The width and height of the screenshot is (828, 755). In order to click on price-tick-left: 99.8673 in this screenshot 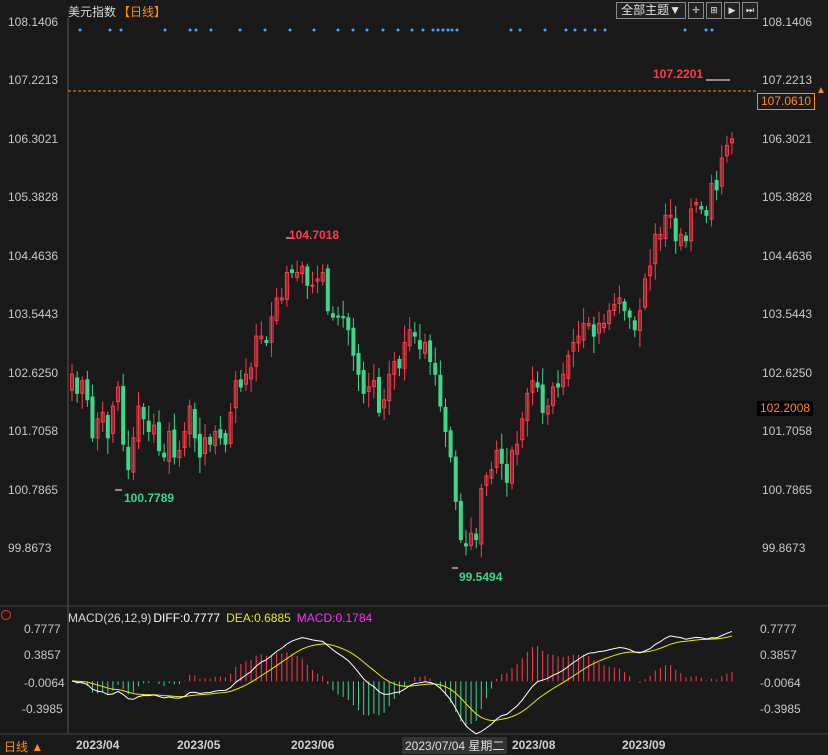, I will do `click(30, 548)`.